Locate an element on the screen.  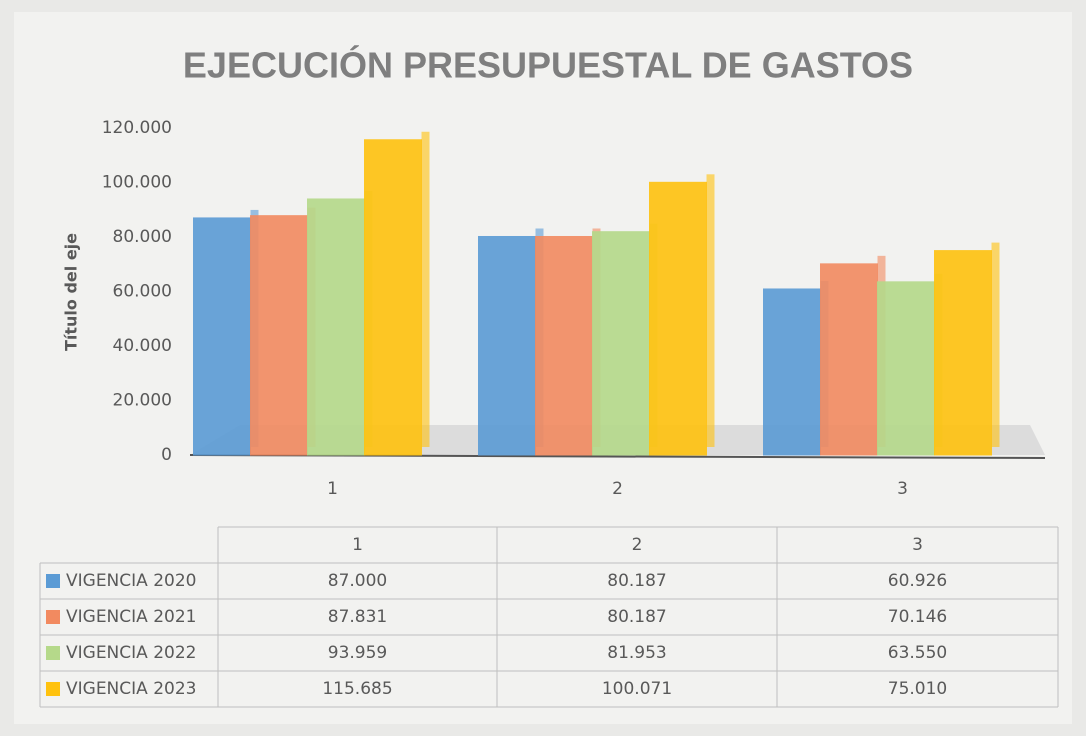
y-tick-label: 100.000 is located at coordinates (137, 183).